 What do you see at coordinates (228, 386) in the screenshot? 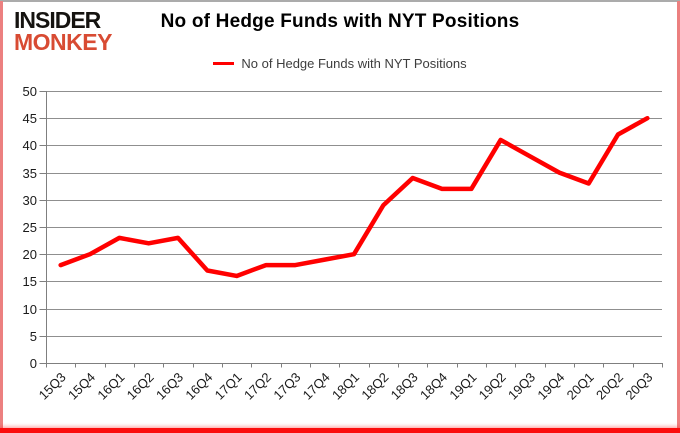
I see `x-tick-label: 17Q1` at bounding box center [228, 386].